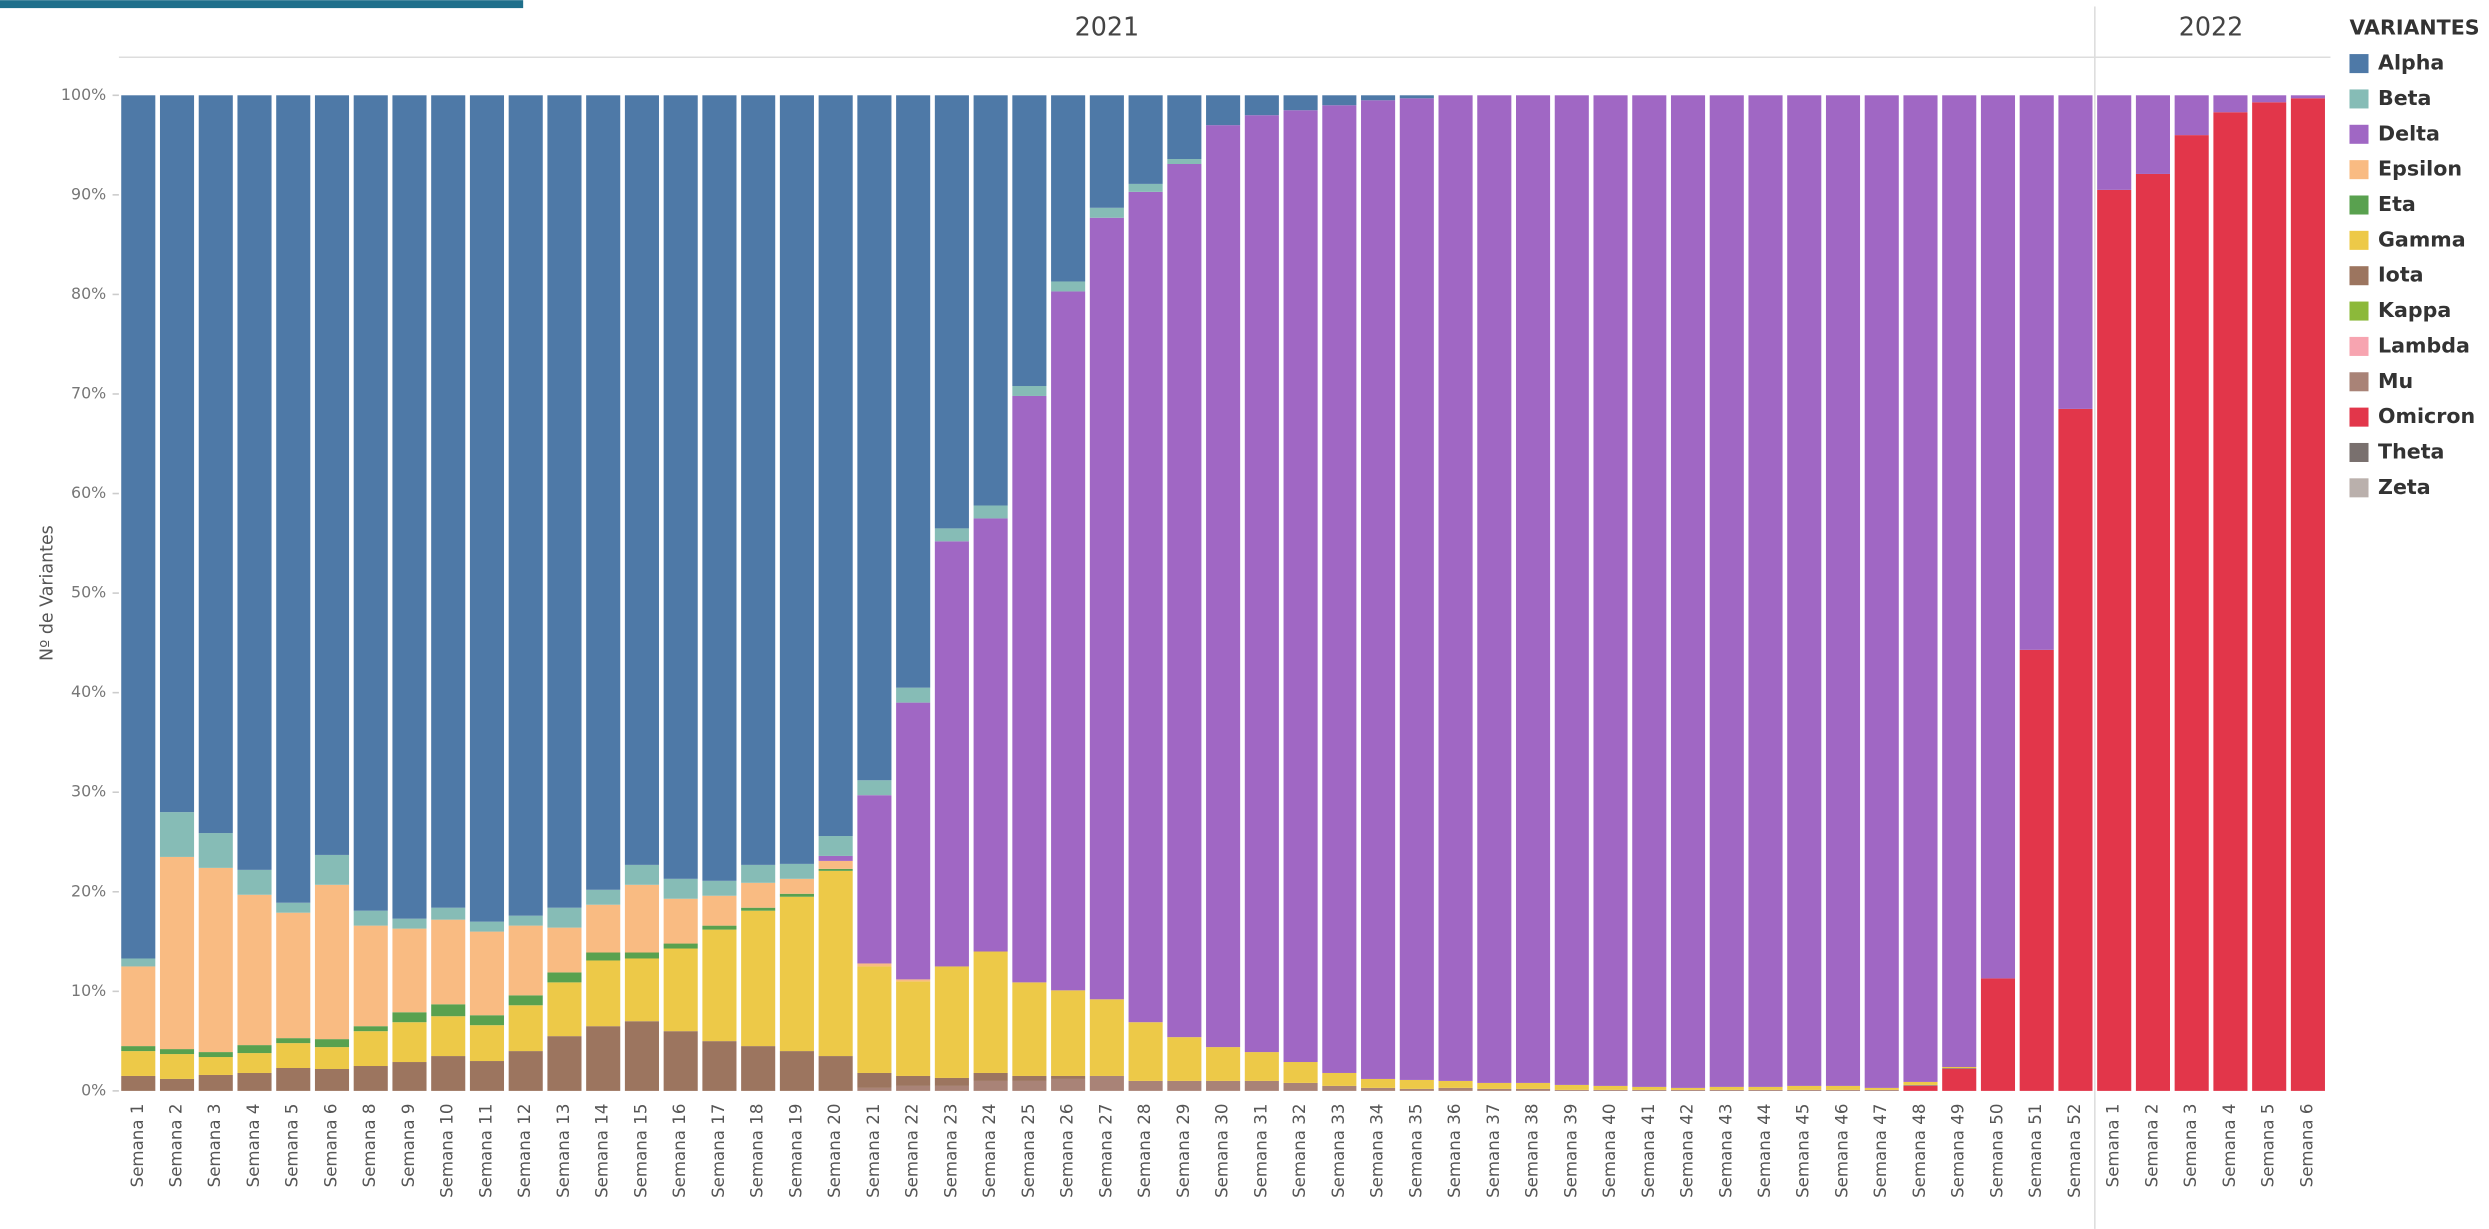  I want to click on x-tick-label: Semana 44, so click(1764, 1151).